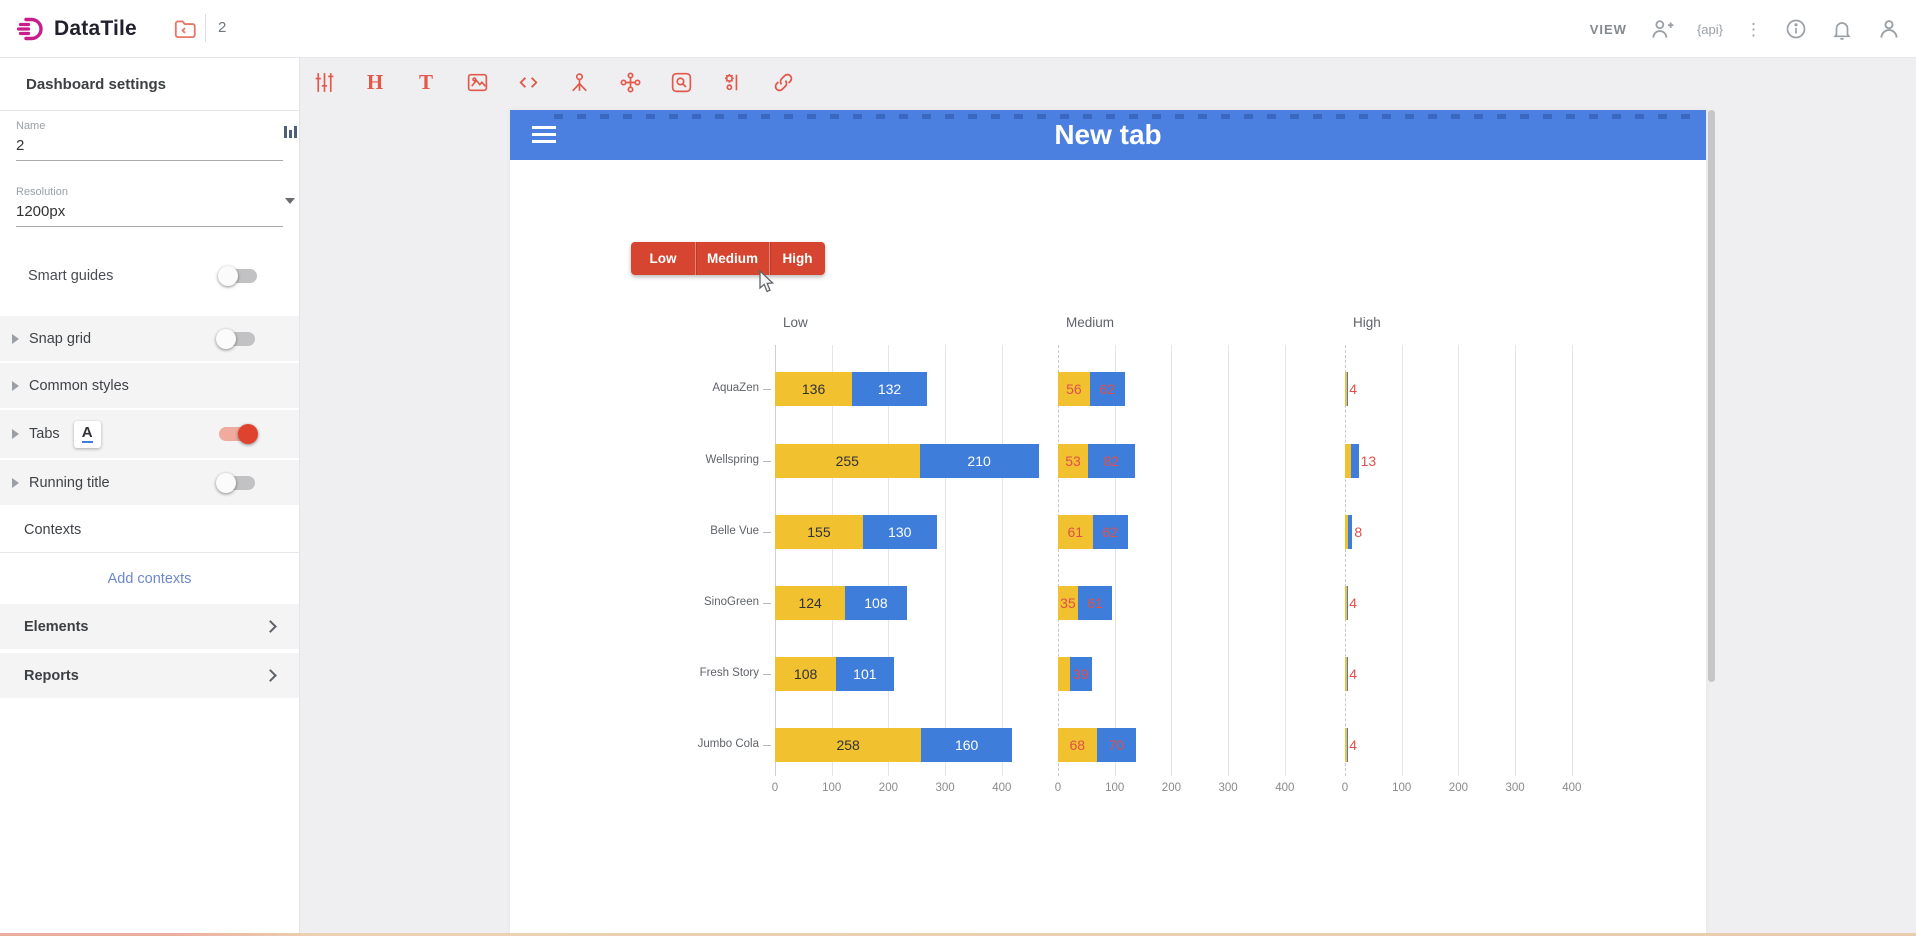  I want to click on canvas-scrollbar, so click(1711, 523).